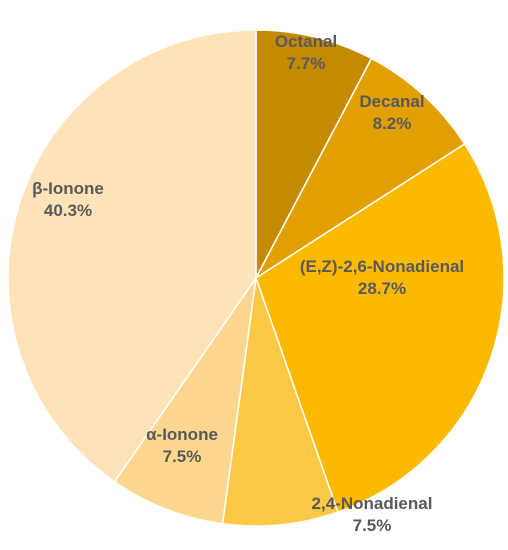 The height and width of the screenshot is (550, 508). Describe the element at coordinates (382, 288) in the screenshot. I see `slice-value-label-3: 28.7%` at that location.